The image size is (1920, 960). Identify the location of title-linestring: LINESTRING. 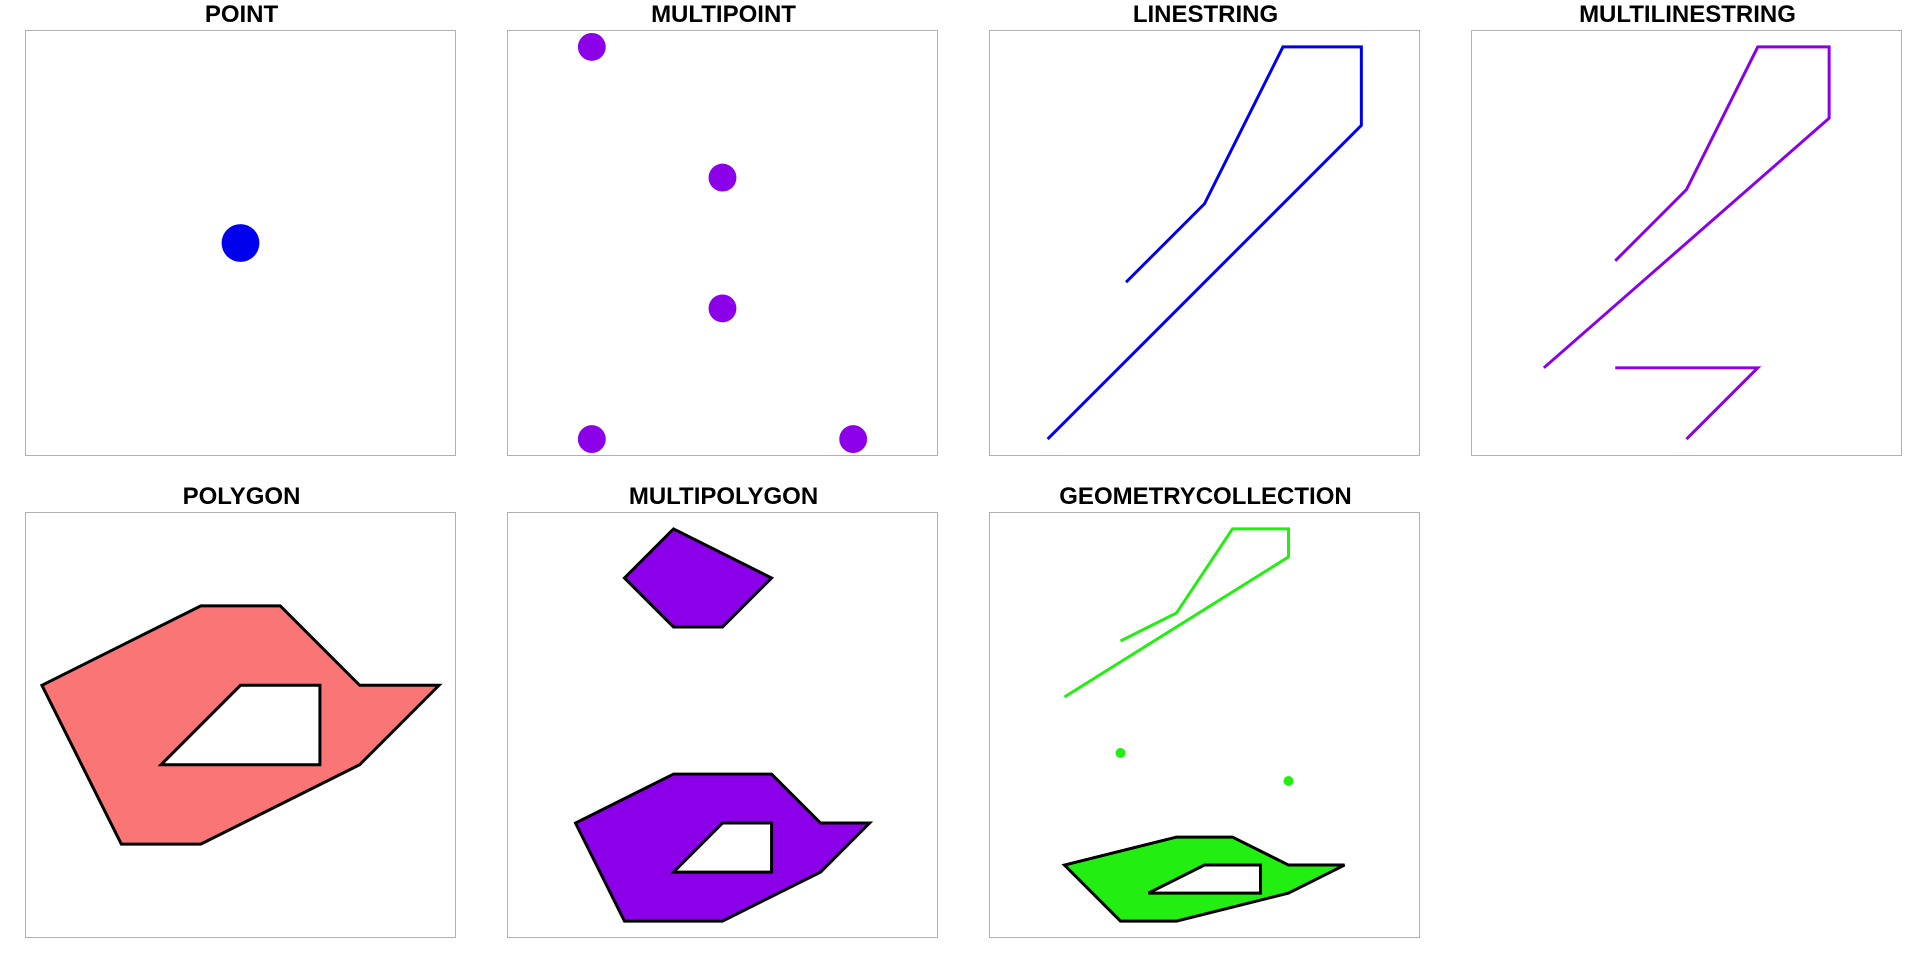
(1205, 14).